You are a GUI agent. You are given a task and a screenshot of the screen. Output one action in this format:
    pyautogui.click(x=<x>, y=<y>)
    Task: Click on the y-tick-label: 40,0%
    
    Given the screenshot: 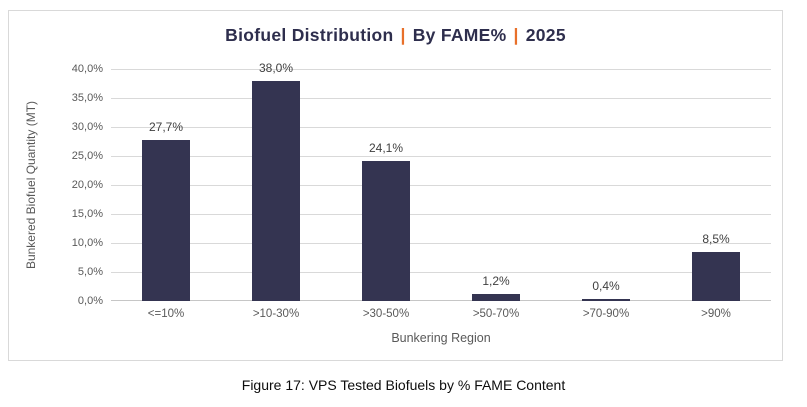 What is the action you would take?
    pyautogui.click(x=87, y=69)
    